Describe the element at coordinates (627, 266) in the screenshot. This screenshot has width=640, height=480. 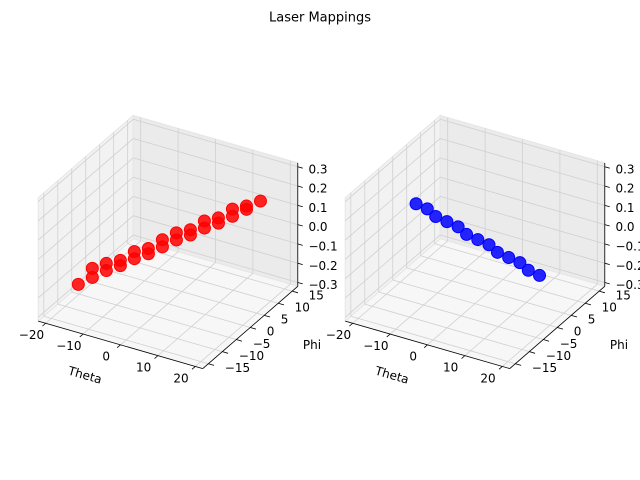
I see `z-tick-label: −0.2` at that location.